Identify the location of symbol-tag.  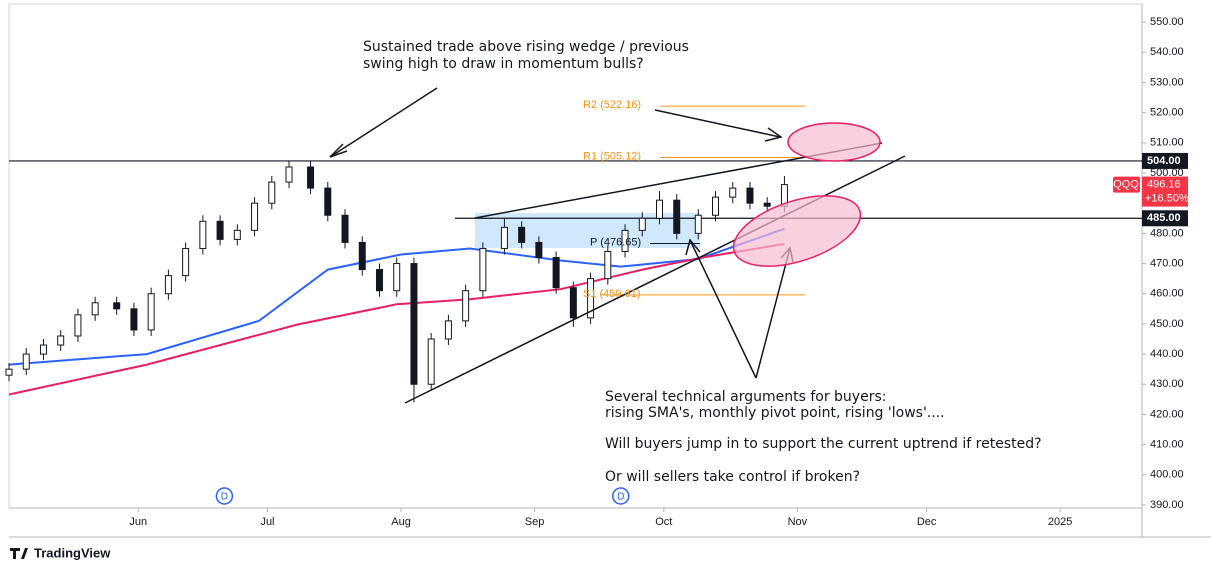
(1126, 184).